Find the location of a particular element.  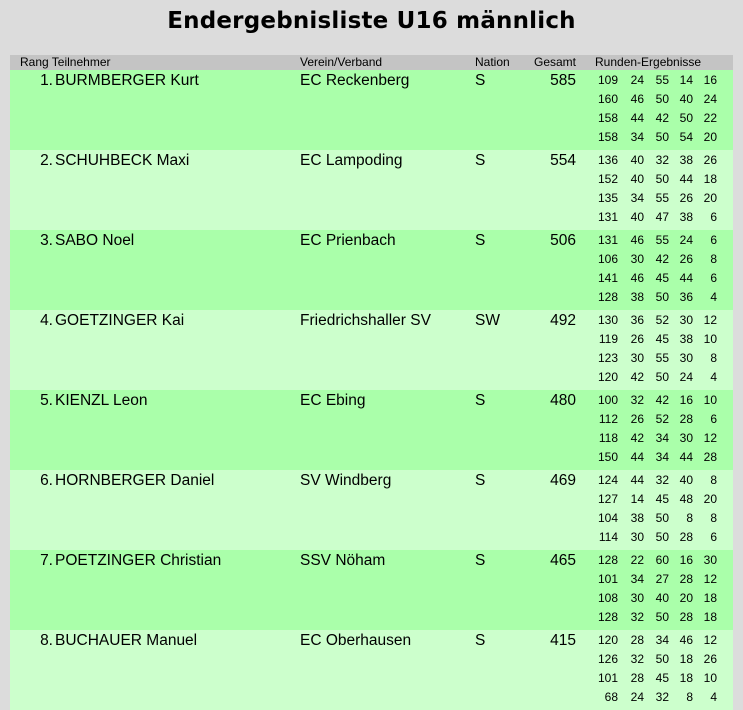

round-line: 106 30 42 26 8 is located at coordinates (656, 262).